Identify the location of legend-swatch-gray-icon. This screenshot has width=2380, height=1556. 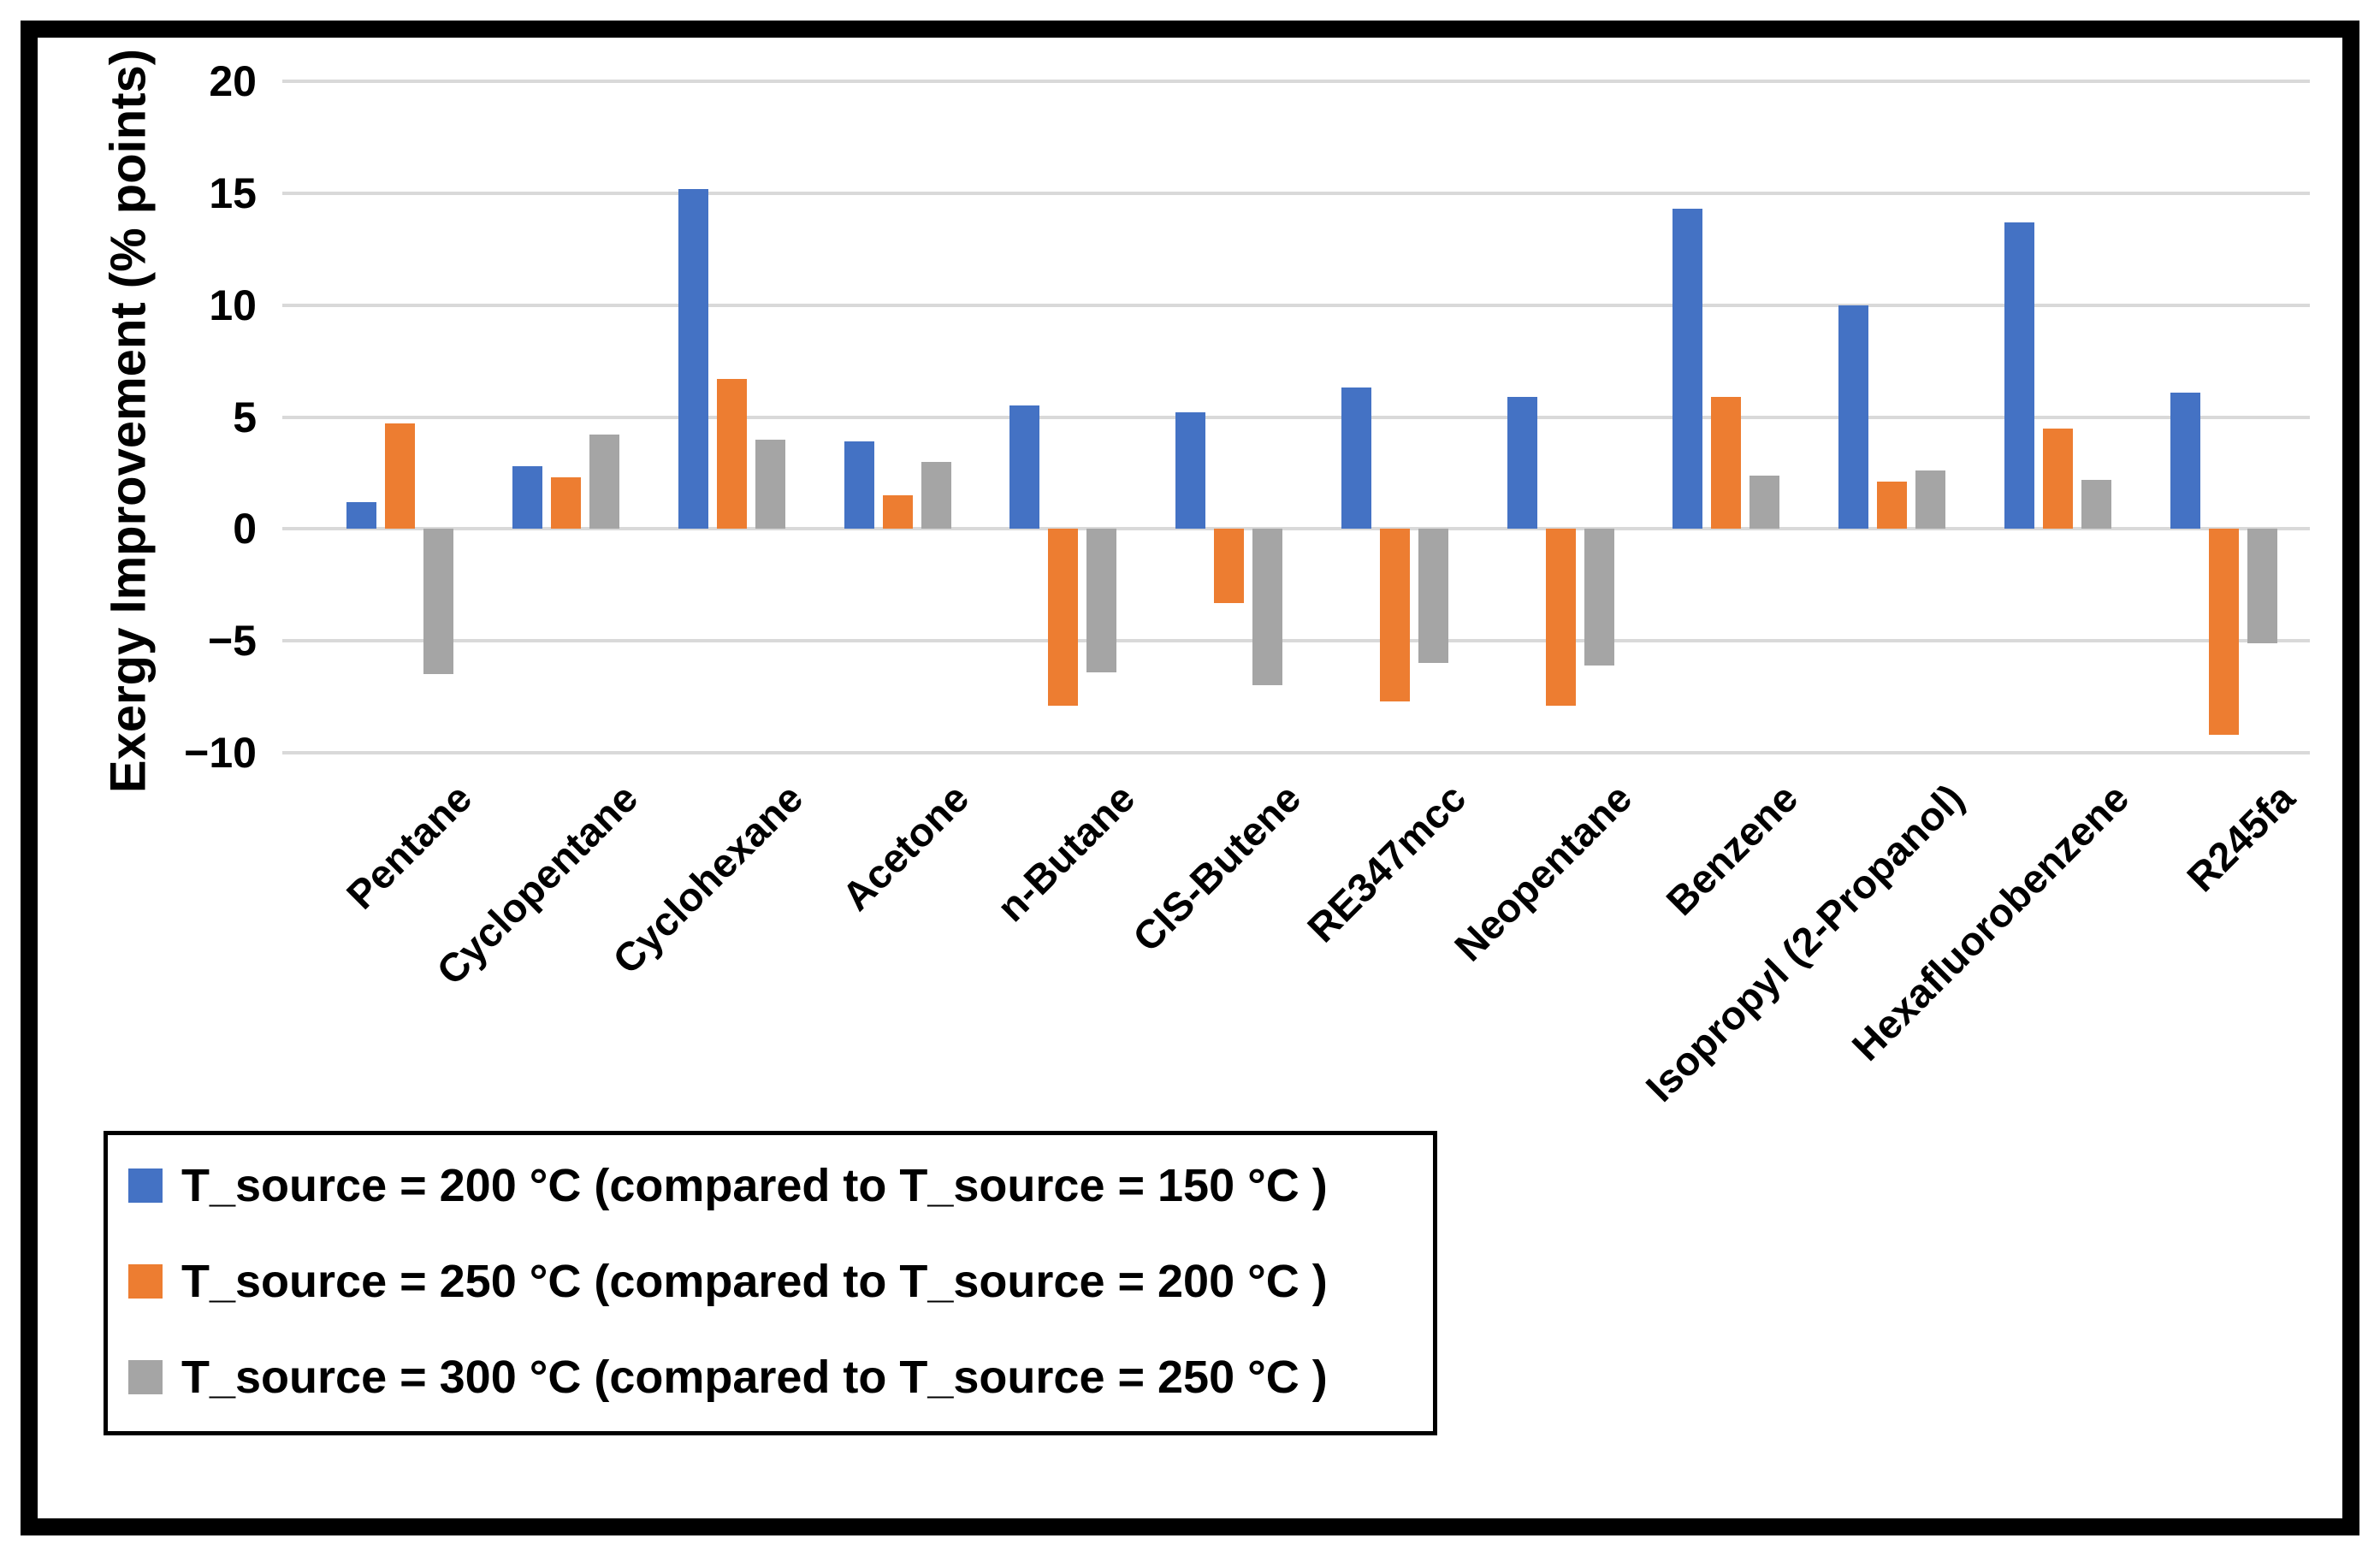
(146, 1377).